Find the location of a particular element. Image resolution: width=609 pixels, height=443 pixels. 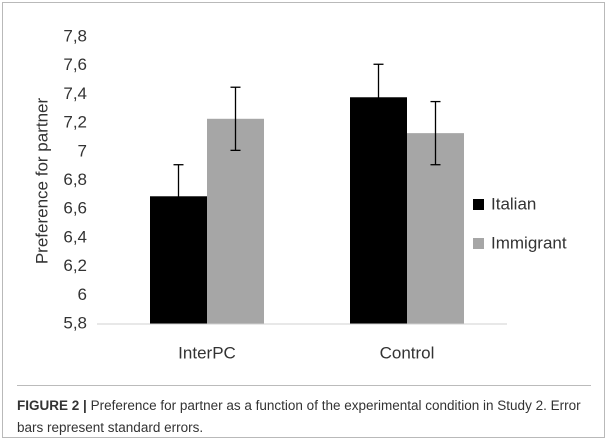

y-tick-label: 7,8 is located at coordinates (75, 35).